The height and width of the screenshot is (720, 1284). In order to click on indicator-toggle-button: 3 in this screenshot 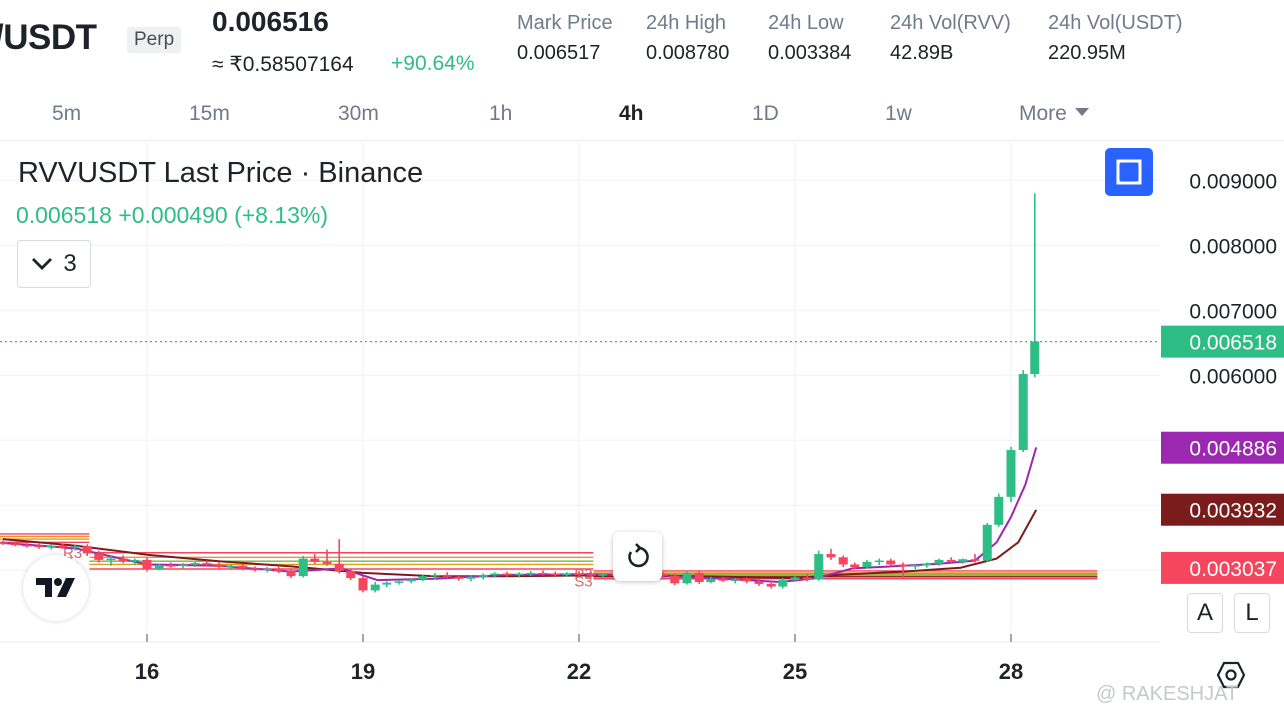, I will do `click(54, 264)`.